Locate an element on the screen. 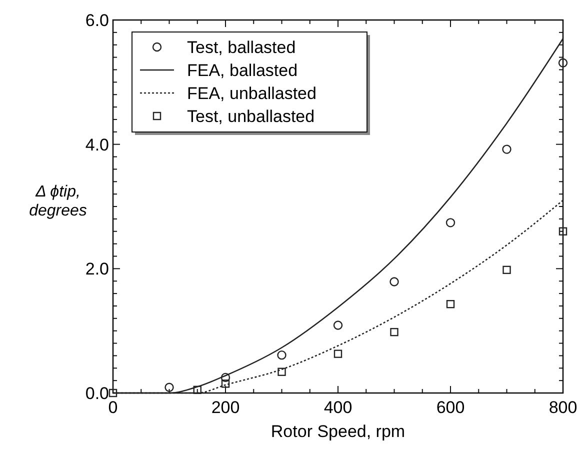 This screenshot has width=584, height=451. y-tick-label: 2.0 is located at coordinates (97, 269).